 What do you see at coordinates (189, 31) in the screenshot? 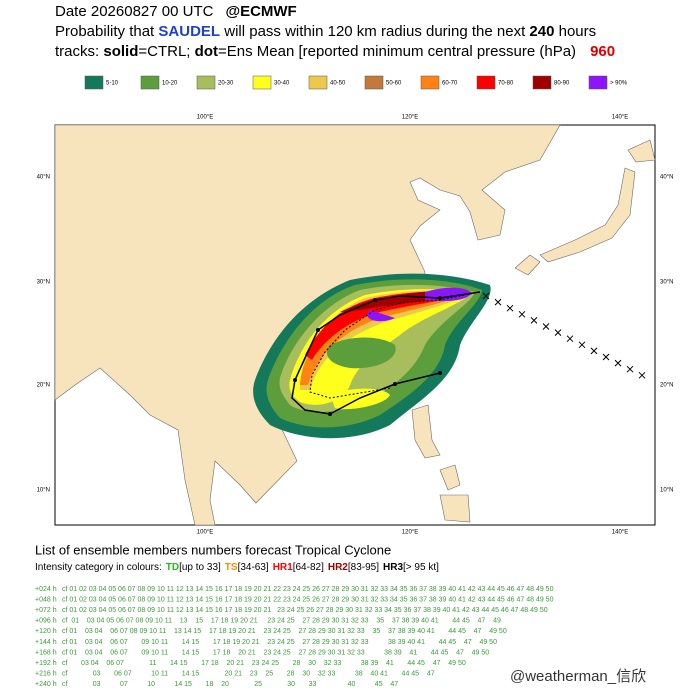
I see `storm-name: SAUDEL` at bounding box center [189, 31].